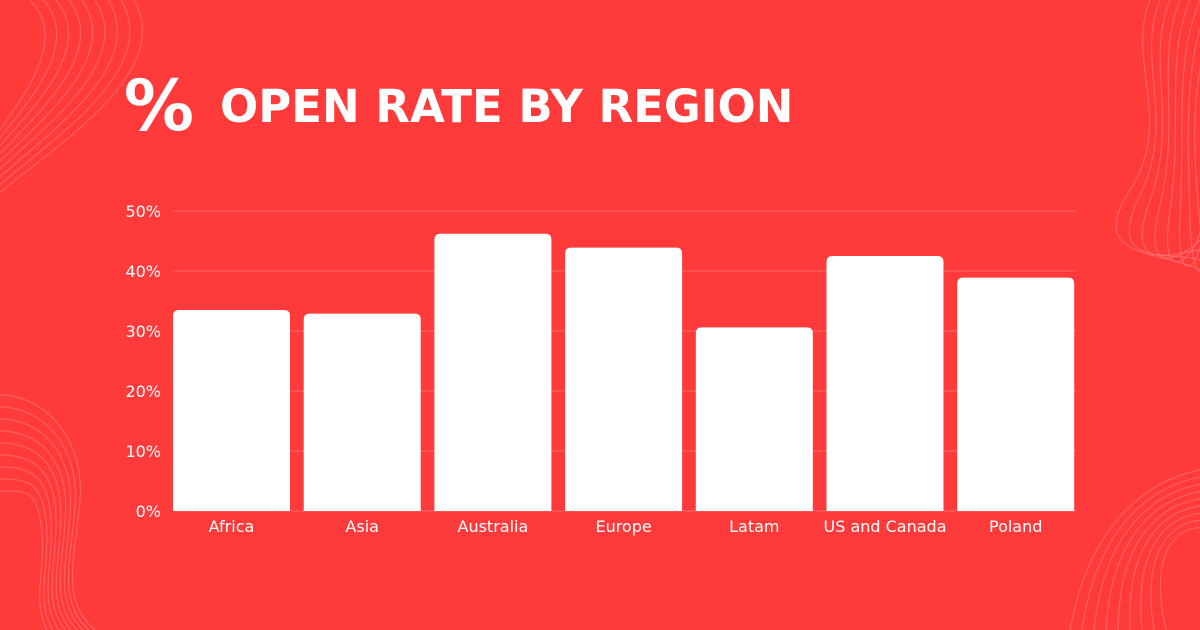 The image size is (1200, 630). Describe the element at coordinates (884, 526) in the screenshot. I see `x-category-label: US and Canada` at that location.